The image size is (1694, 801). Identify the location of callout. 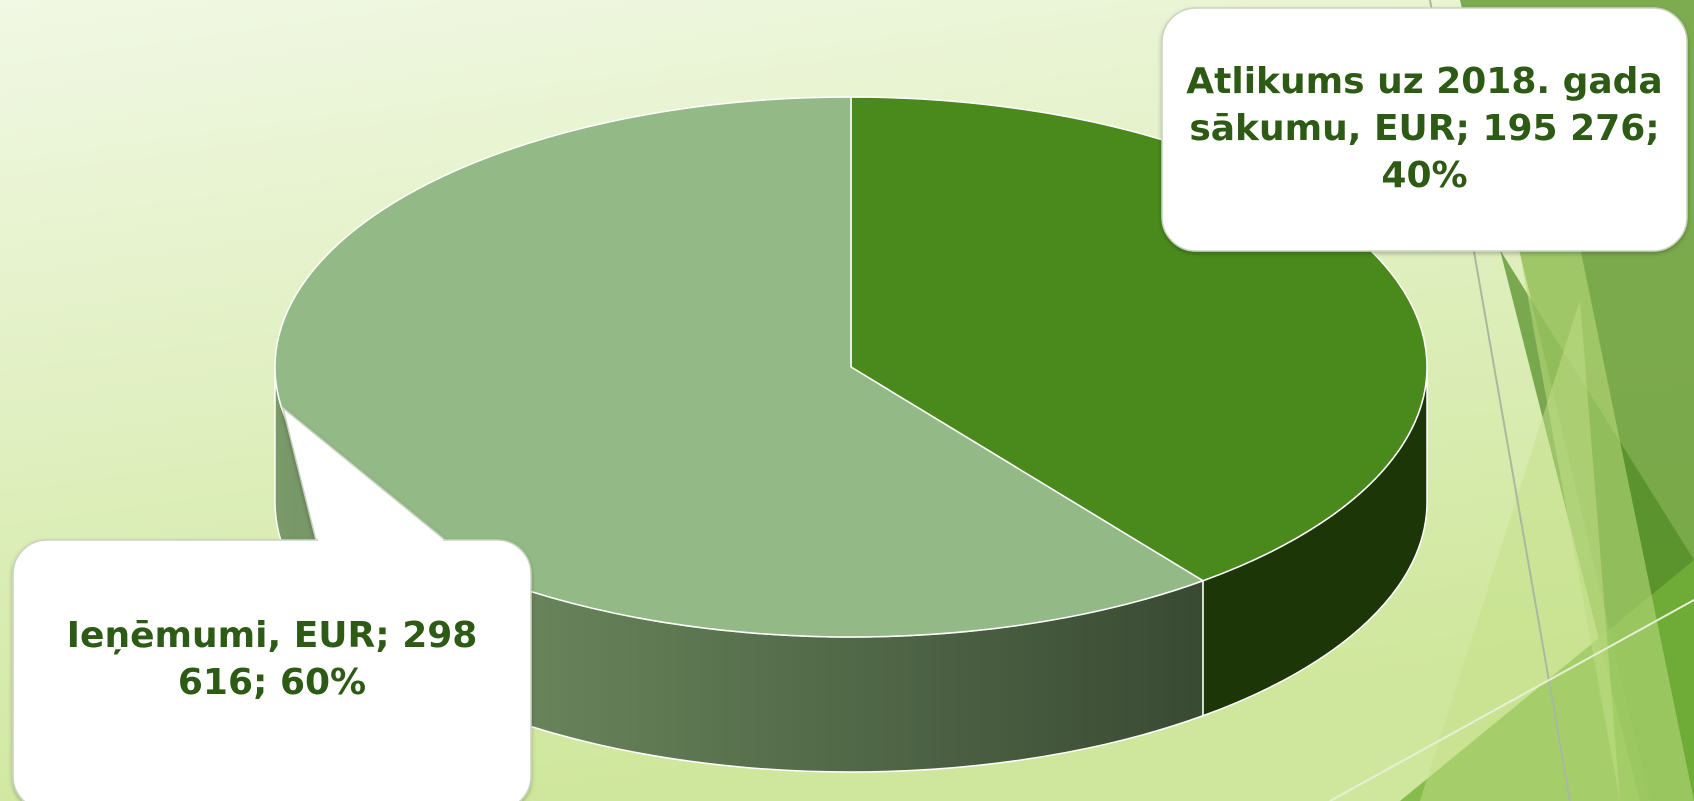
(1424, 129).